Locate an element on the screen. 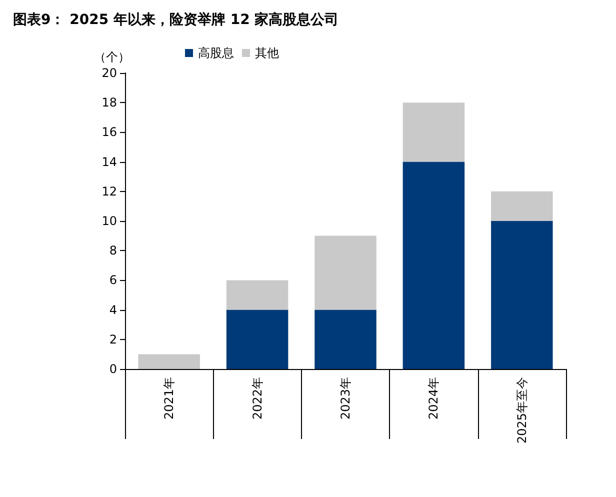  y-tick-label: 14 is located at coordinates (109, 161).